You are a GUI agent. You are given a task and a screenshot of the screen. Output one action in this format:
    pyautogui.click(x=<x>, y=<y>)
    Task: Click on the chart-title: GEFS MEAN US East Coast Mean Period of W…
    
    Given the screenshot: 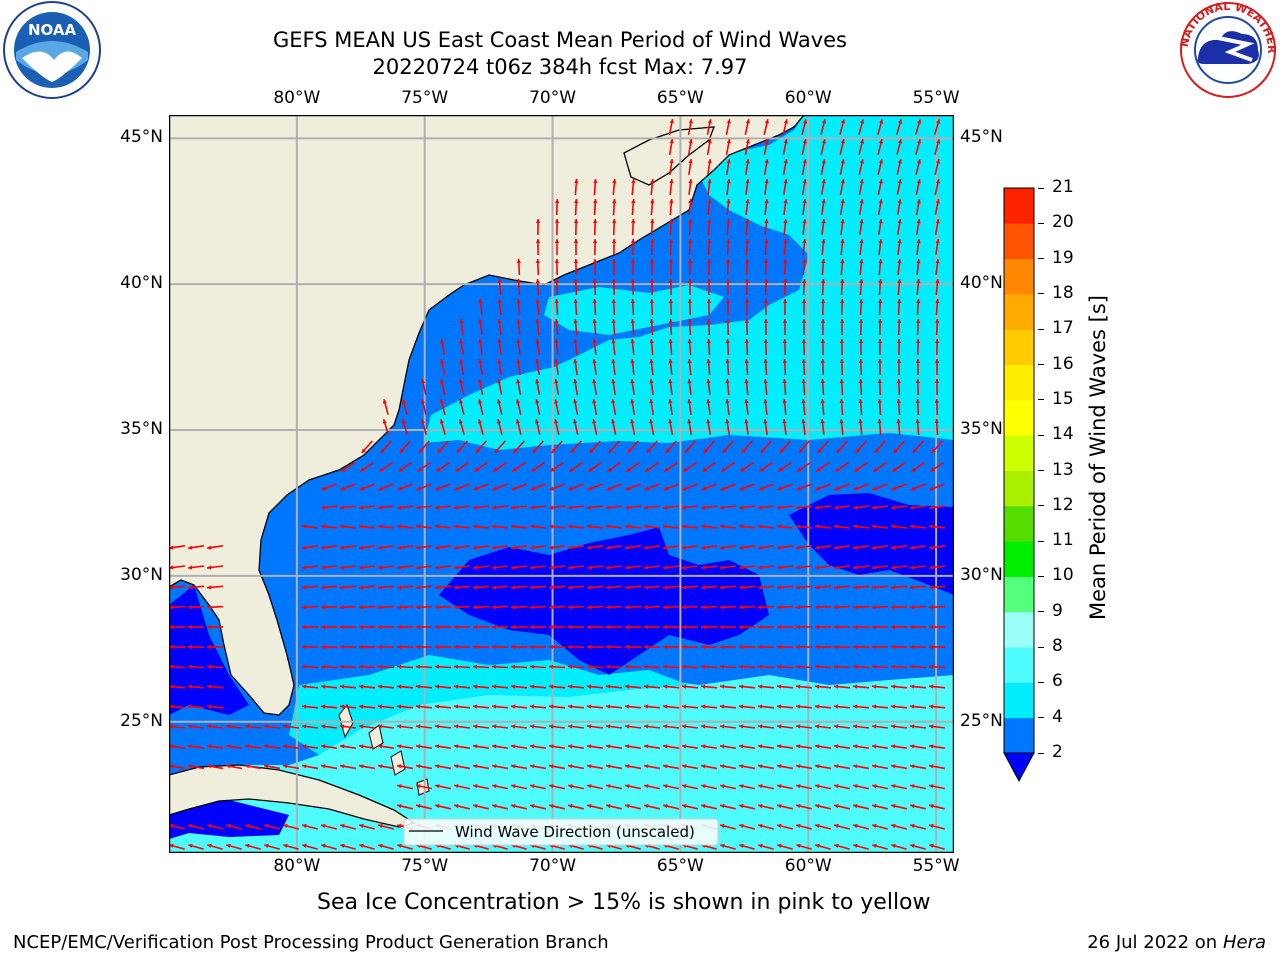 What is the action you would take?
    pyautogui.click(x=560, y=40)
    